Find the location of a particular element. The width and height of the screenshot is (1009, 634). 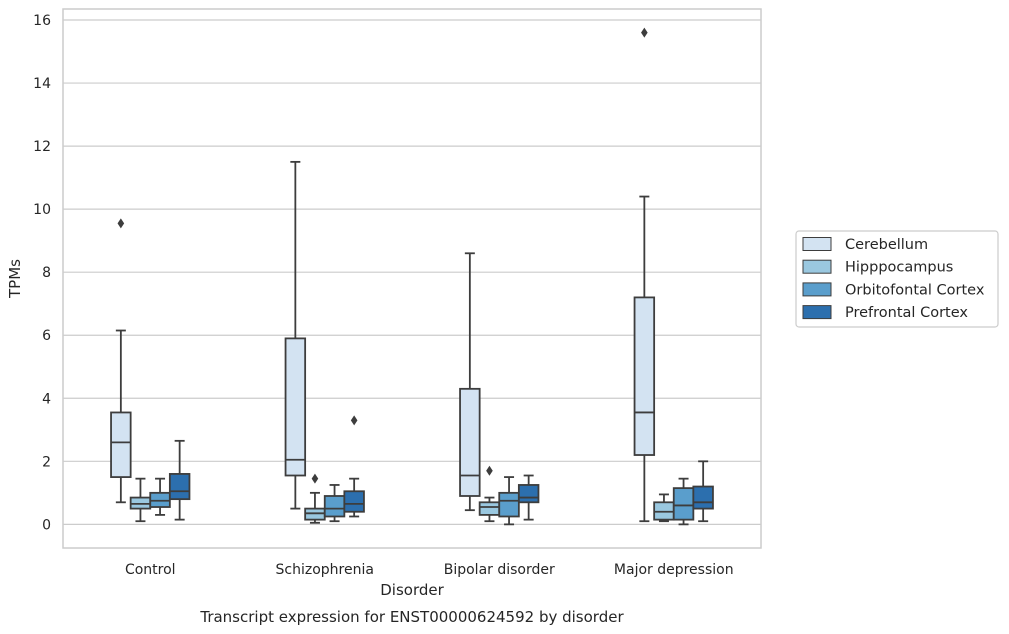

box-orbitofontal-cortex-bipolar-disorder is located at coordinates (509, 501).